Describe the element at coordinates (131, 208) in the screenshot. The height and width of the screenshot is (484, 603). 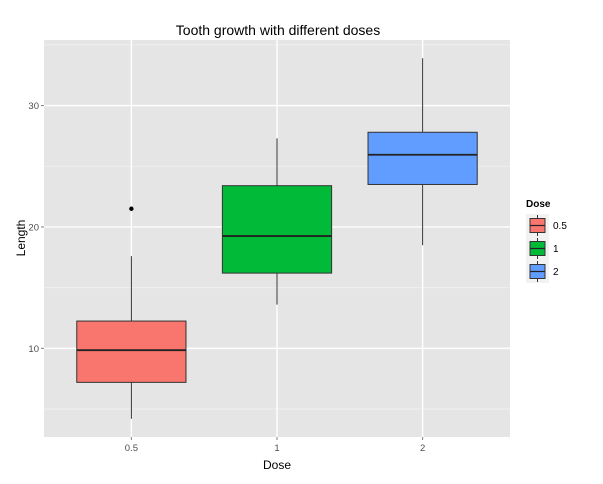
I see `outlier-point` at that location.